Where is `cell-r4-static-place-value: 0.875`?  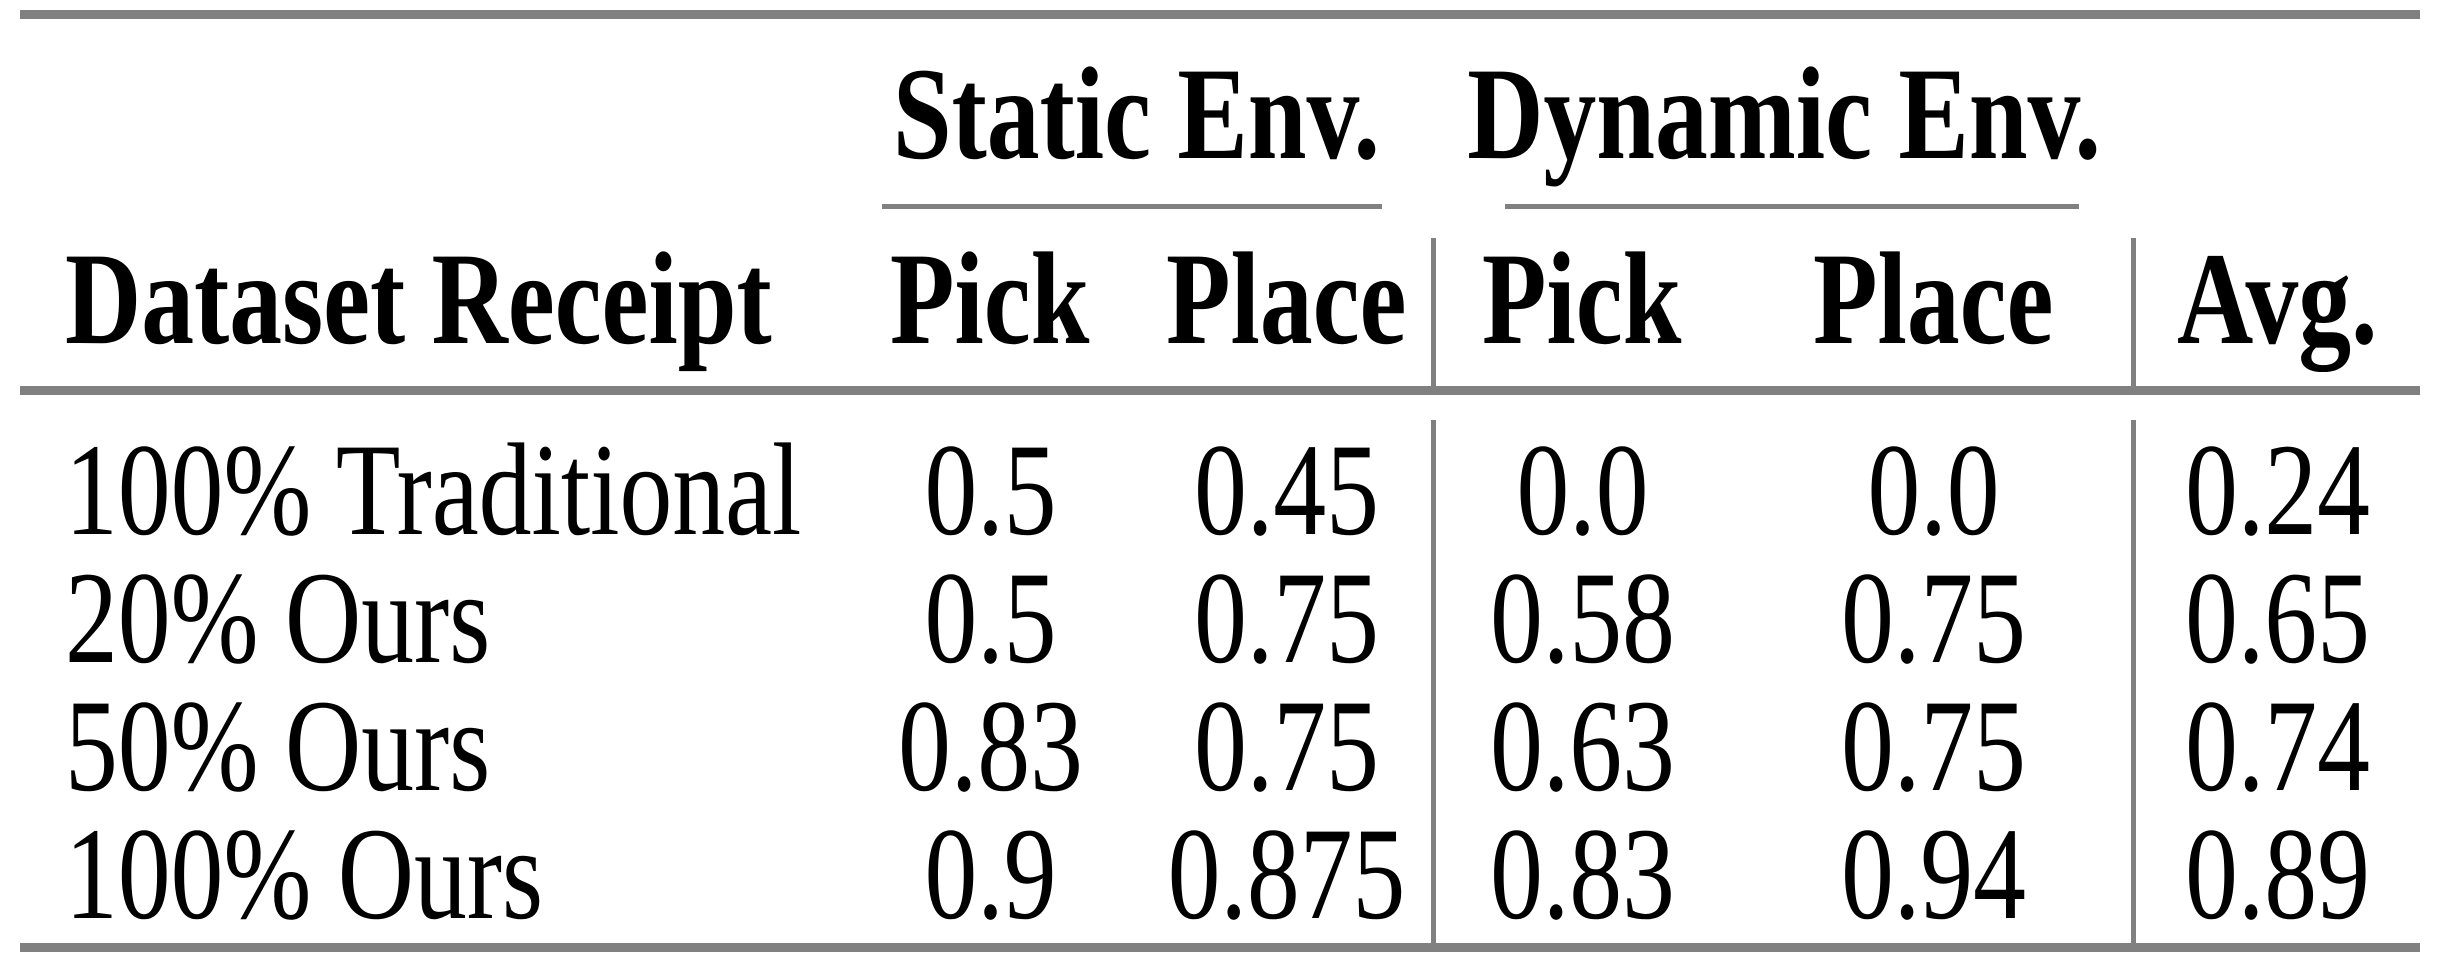
cell-r4-static-place-value: 0.875 is located at coordinates (1286, 873).